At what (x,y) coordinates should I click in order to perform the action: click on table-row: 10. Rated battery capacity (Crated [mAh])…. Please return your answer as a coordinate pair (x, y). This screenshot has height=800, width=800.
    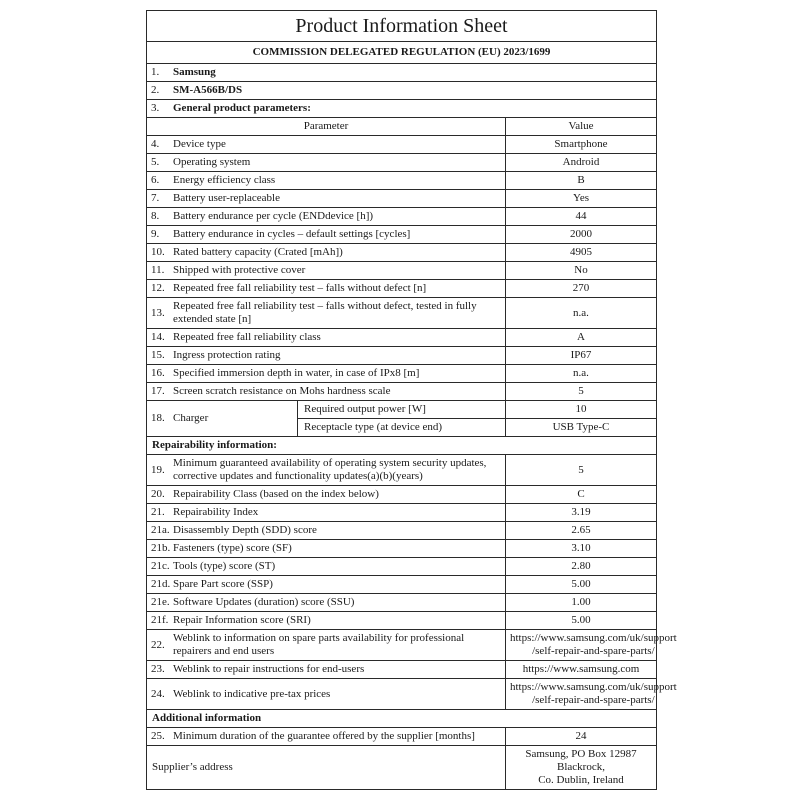
    Looking at the image, I should click on (401, 252).